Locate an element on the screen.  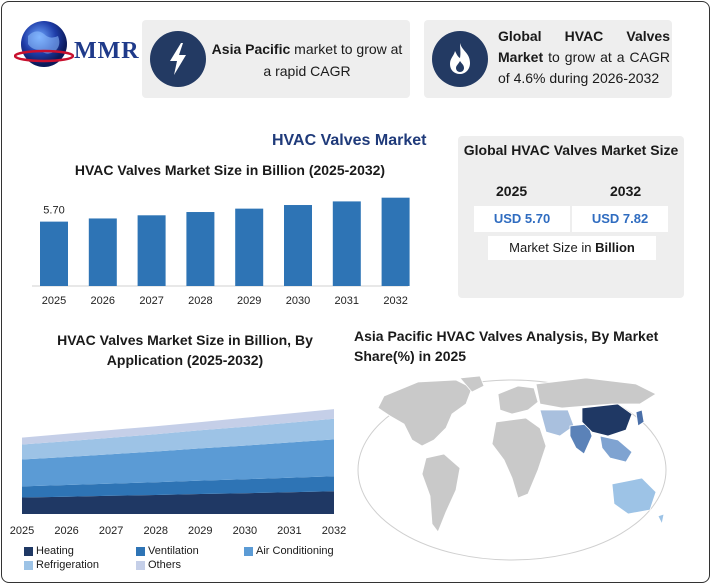
logo-text: MMR is located at coordinates (107, 51).